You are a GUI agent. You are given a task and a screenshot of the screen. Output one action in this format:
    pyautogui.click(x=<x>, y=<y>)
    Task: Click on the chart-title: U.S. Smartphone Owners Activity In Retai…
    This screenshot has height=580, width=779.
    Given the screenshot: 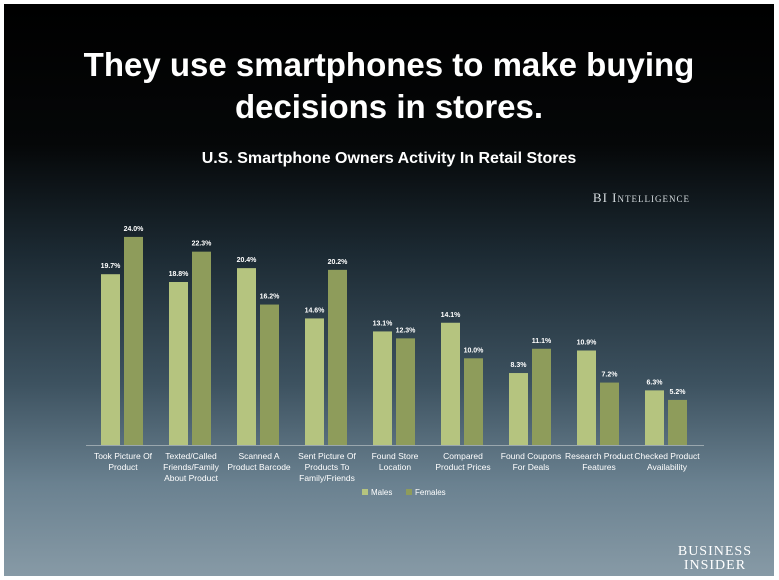 What is the action you would take?
    pyautogui.click(x=389, y=158)
    